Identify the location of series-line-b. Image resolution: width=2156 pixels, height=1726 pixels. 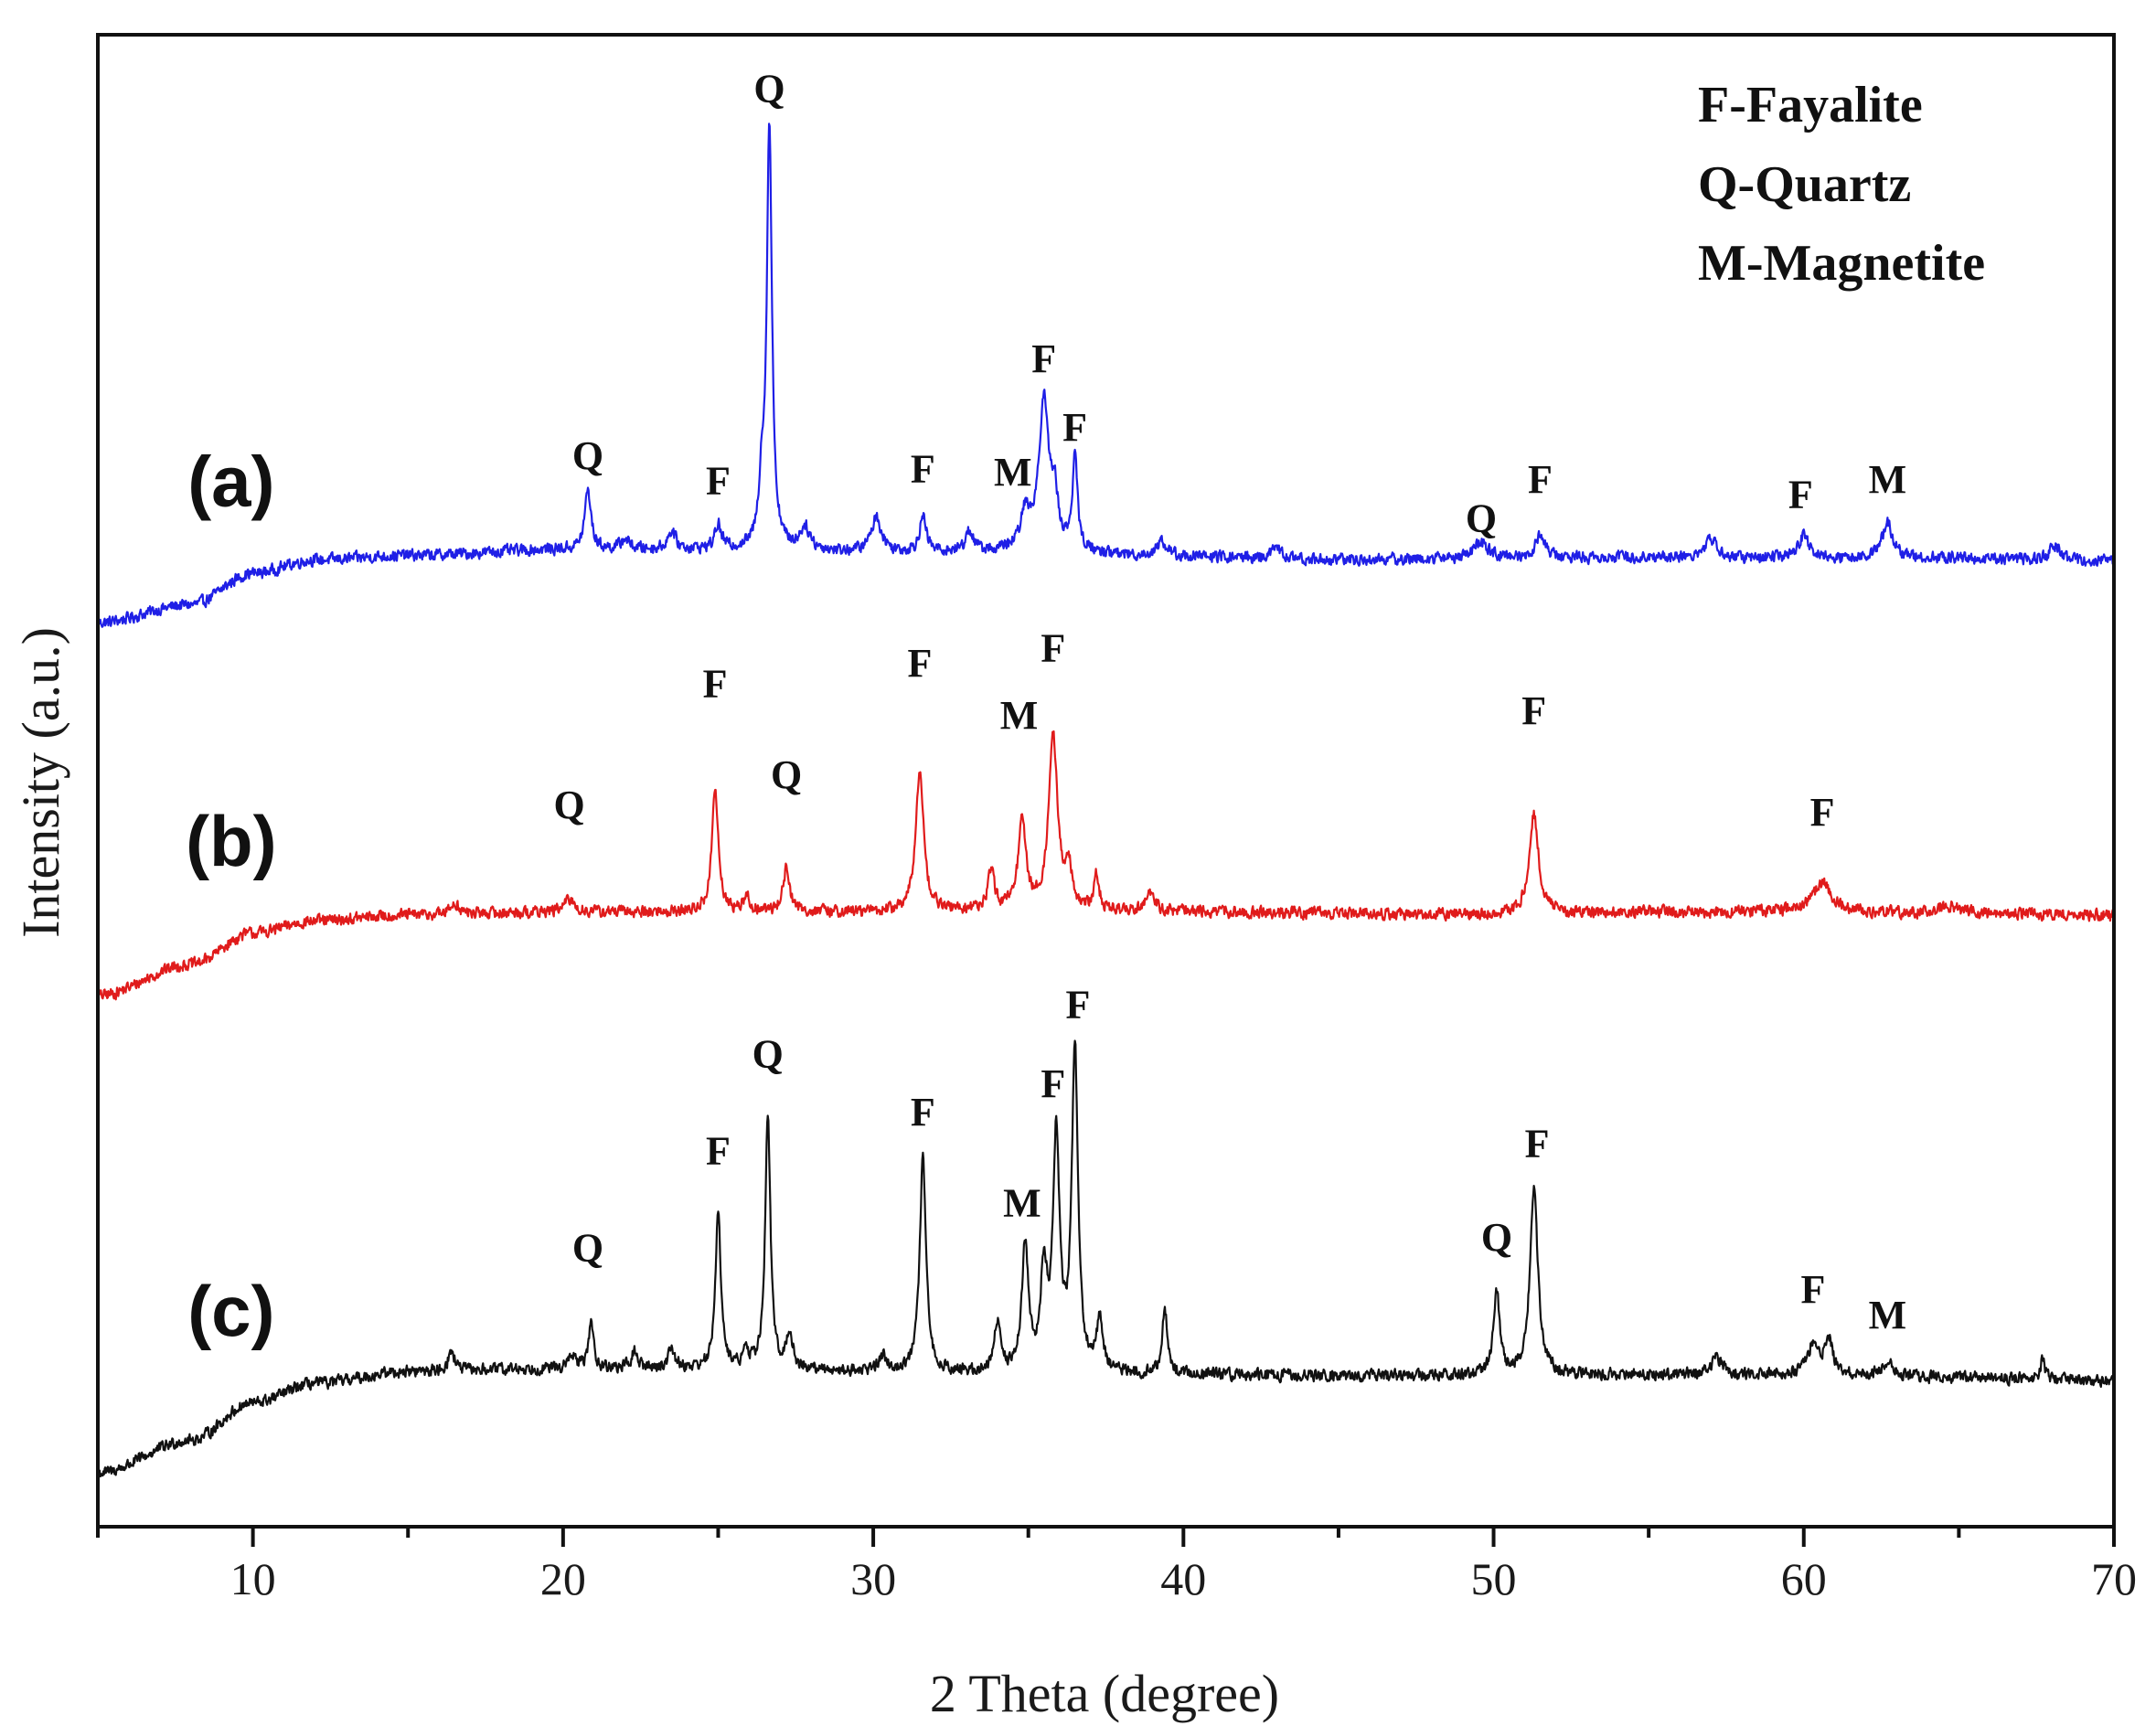
(1105, 866).